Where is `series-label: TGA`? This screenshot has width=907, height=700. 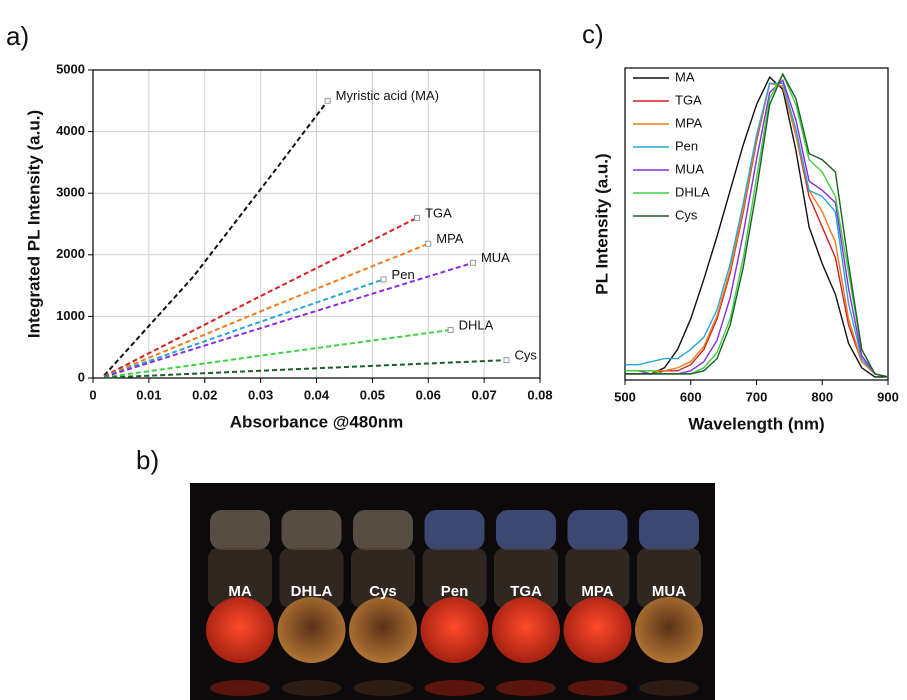
series-label: TGA is located at coordinates (438, 212).